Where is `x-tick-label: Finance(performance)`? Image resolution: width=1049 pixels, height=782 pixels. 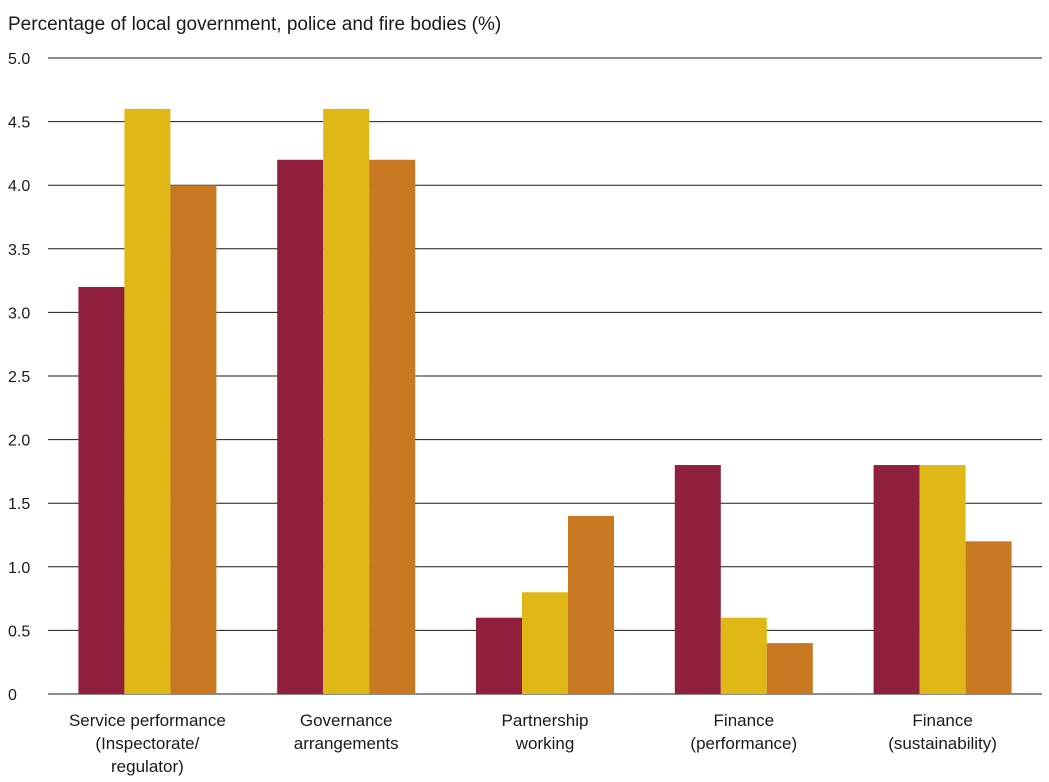 x-tick-label: Finance(performance) is located at coordinates (743, 732).